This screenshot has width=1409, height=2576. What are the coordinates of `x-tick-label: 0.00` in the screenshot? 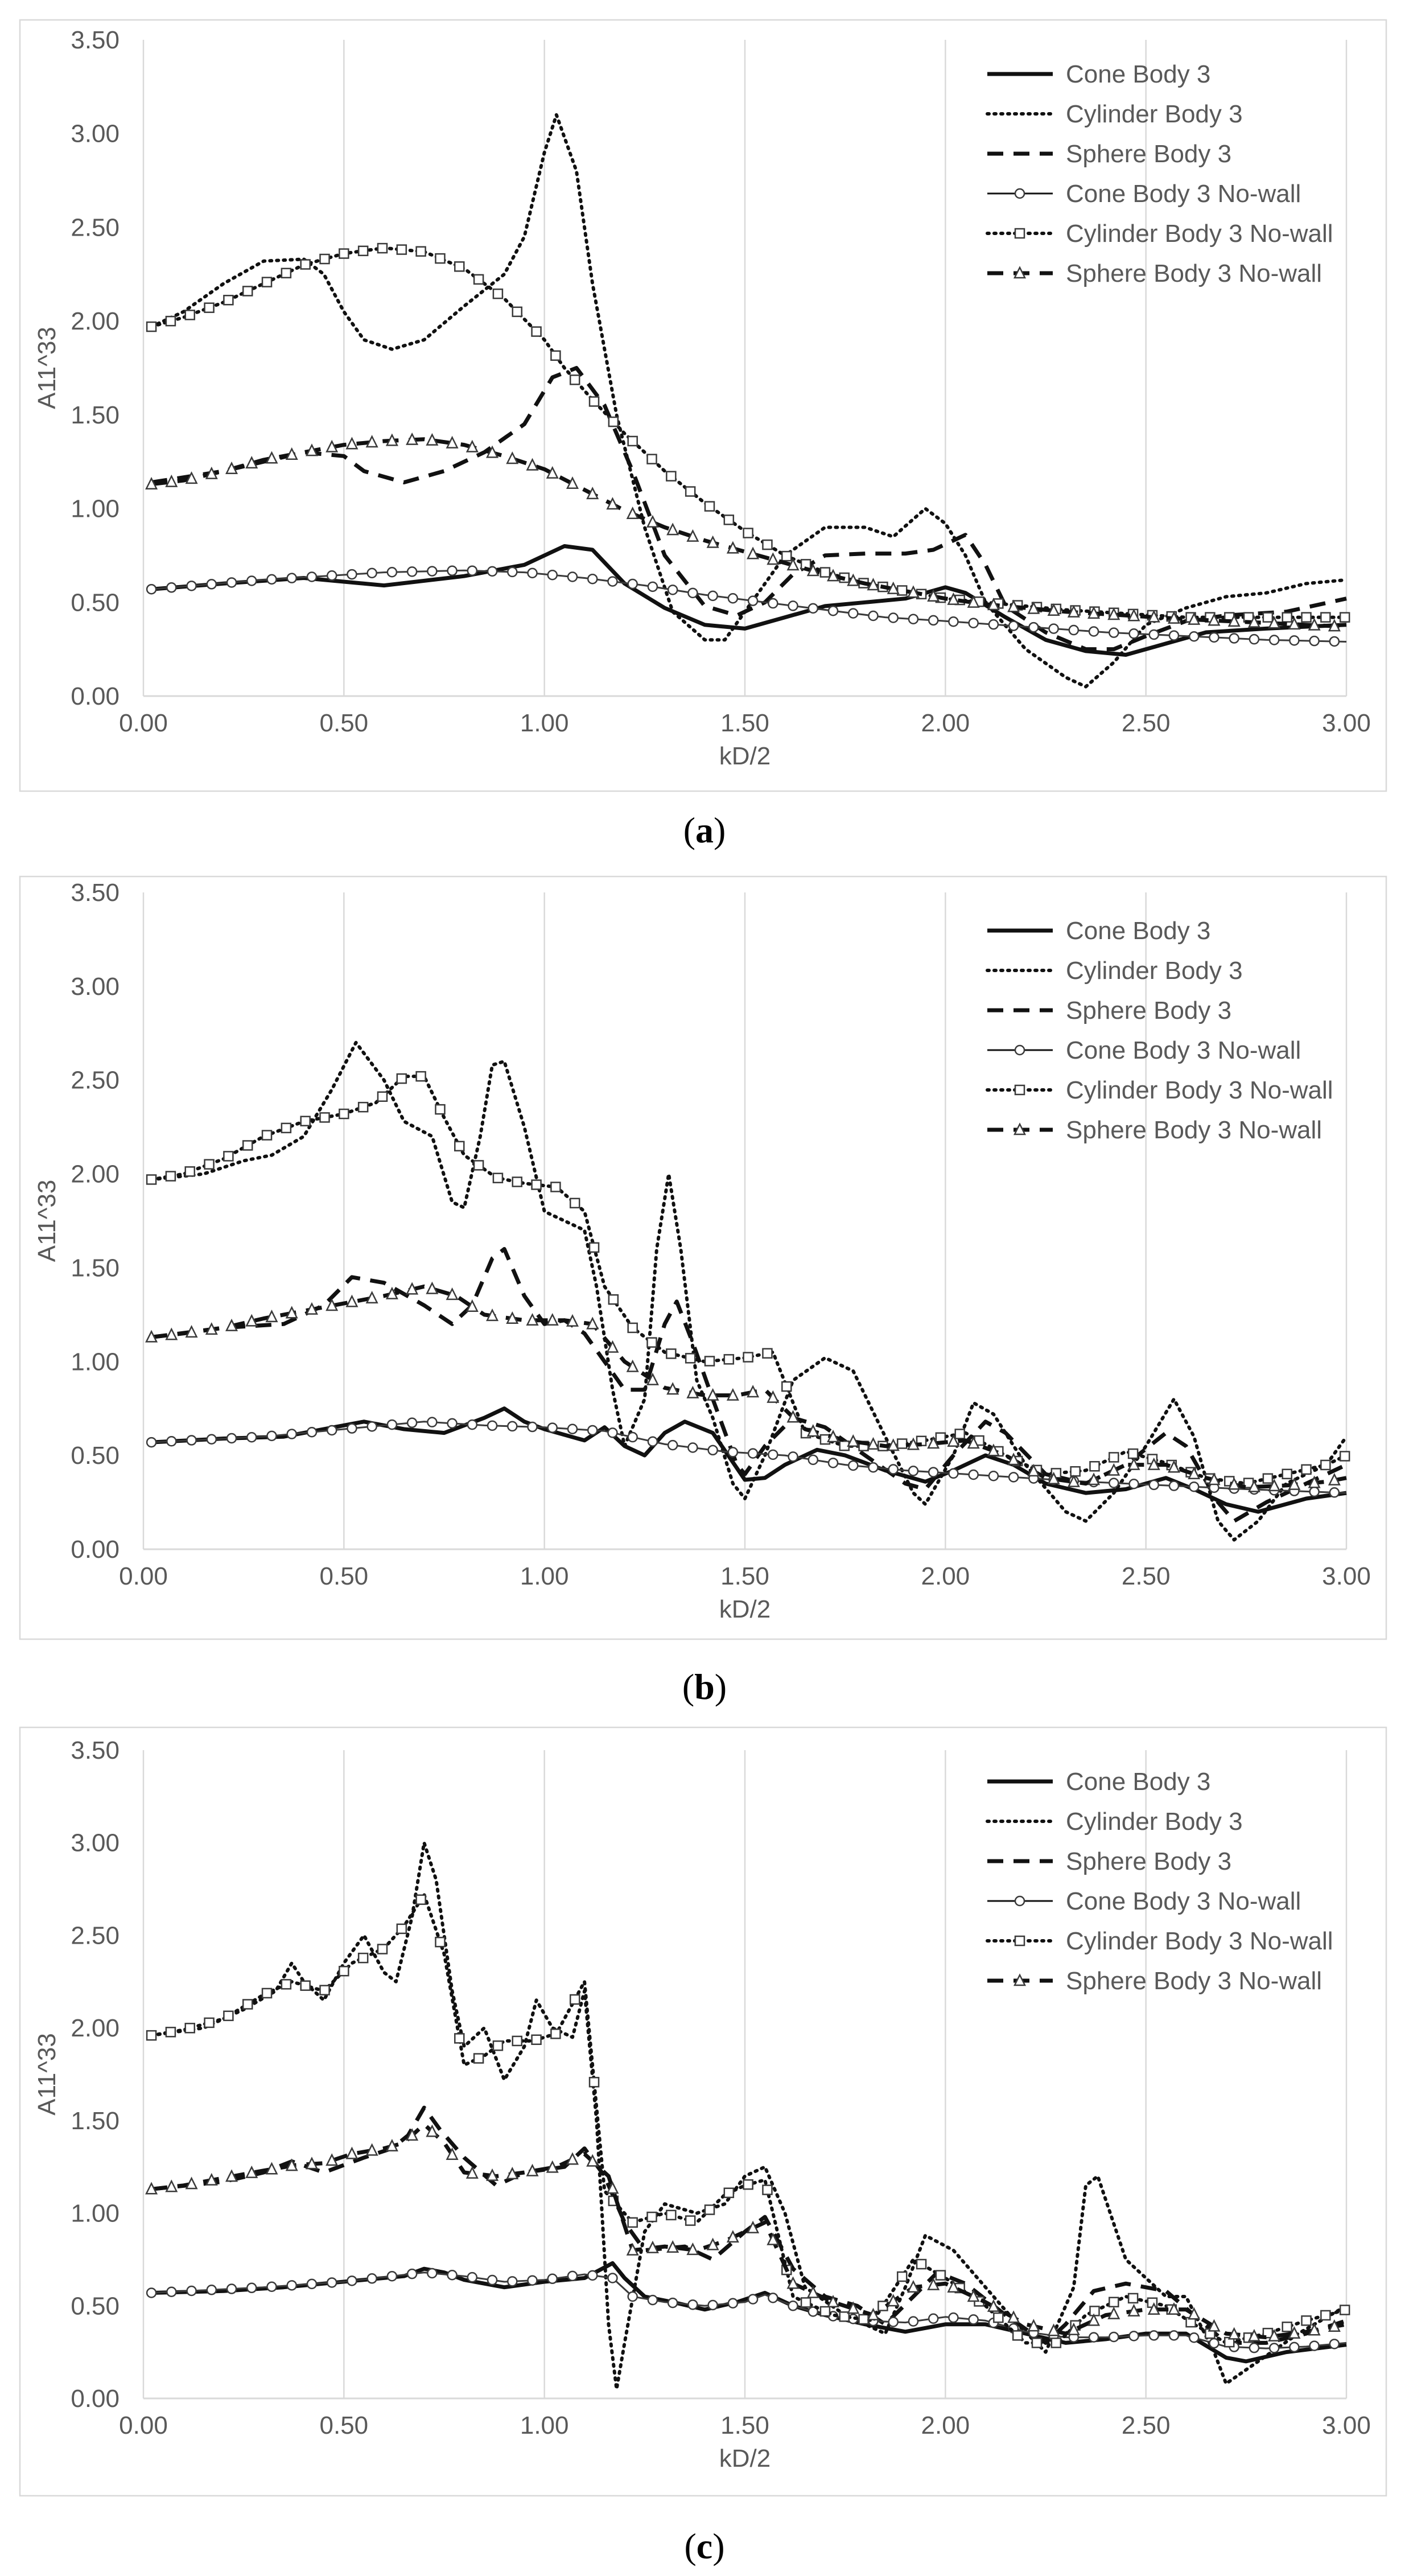 It's located at (143, 723).